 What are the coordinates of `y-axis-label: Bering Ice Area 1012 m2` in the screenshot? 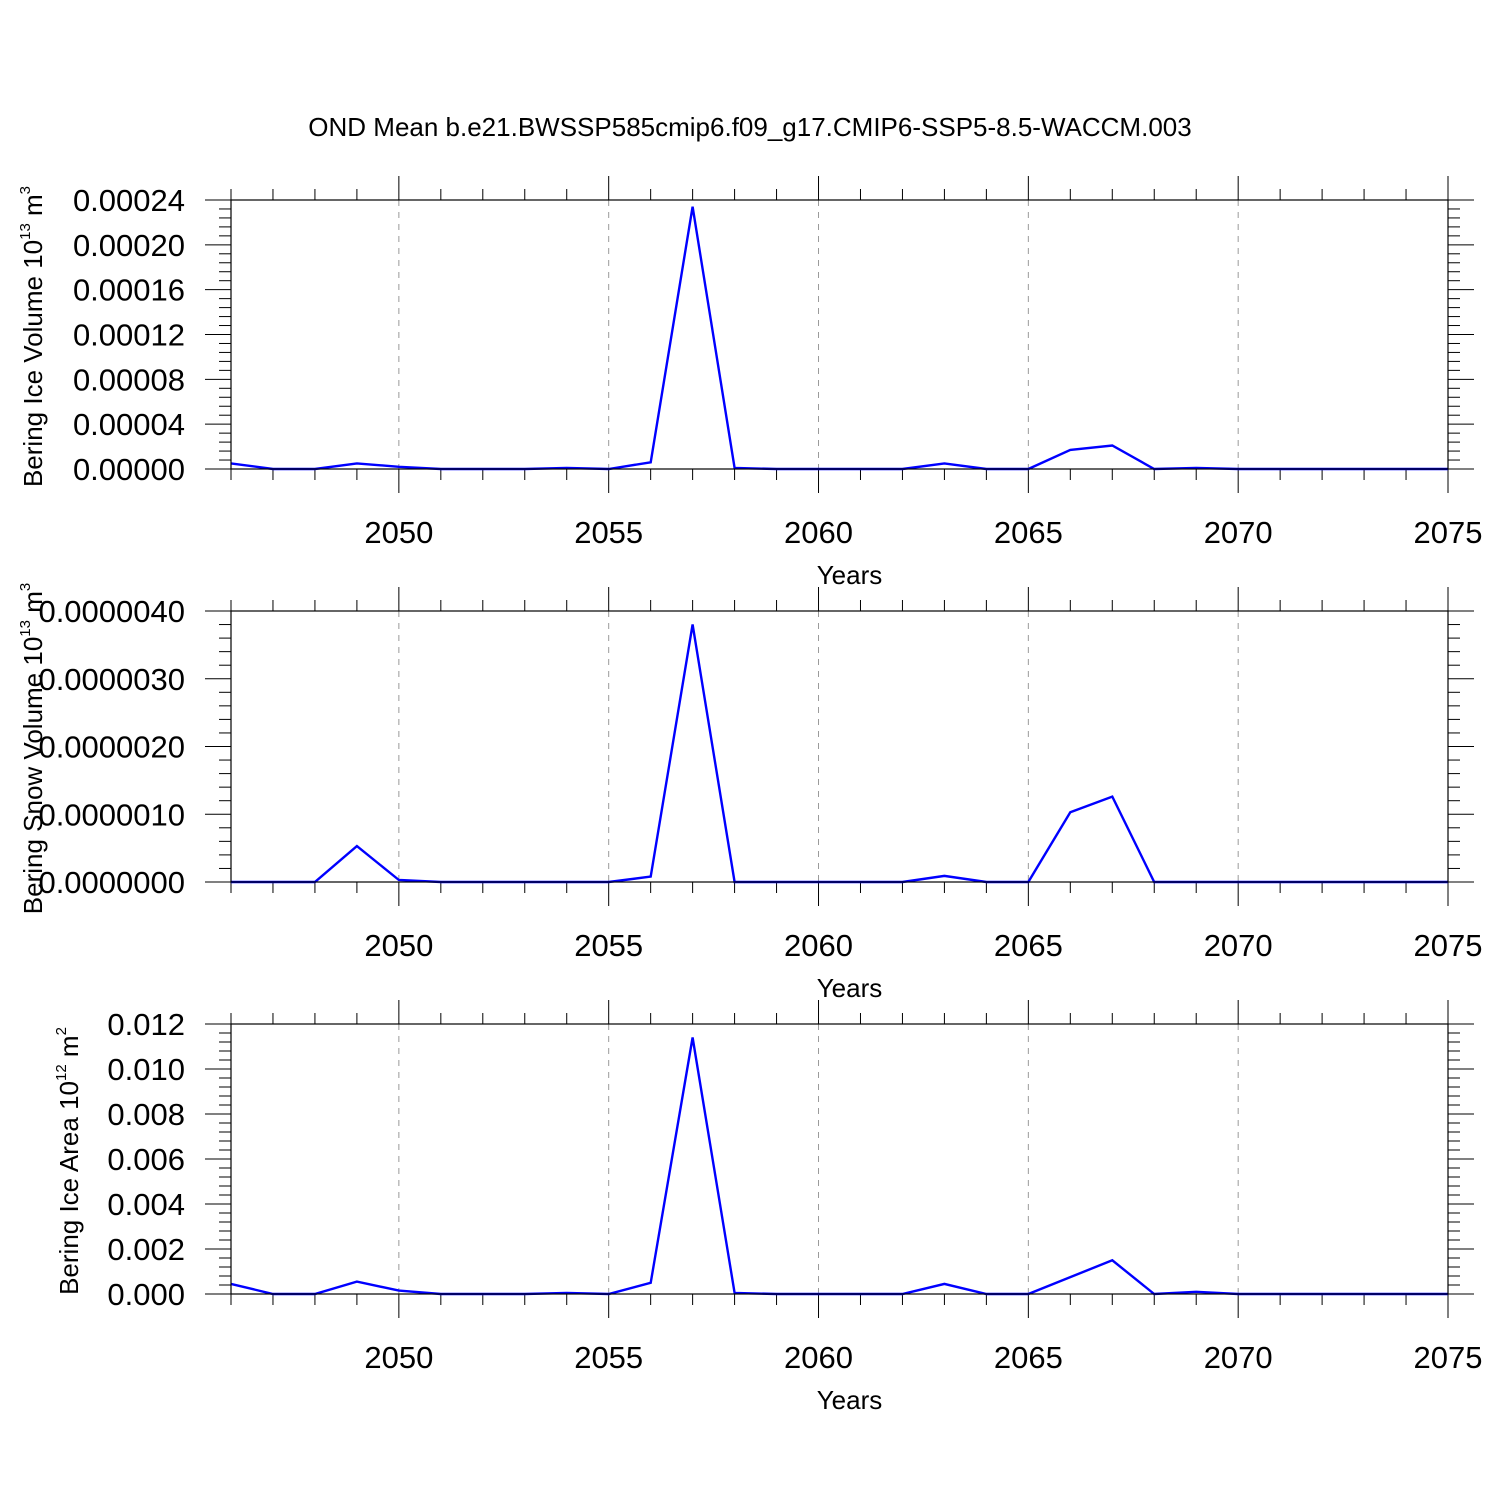 It's located at (68, 1161).